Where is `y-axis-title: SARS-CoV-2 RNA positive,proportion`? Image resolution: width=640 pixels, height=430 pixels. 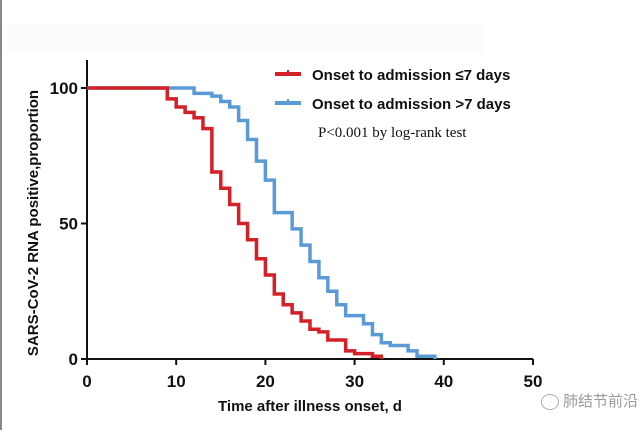 y-axis-title: SARS-CoV-2 RNA positive,proportion is located at coordinates (33, 223).